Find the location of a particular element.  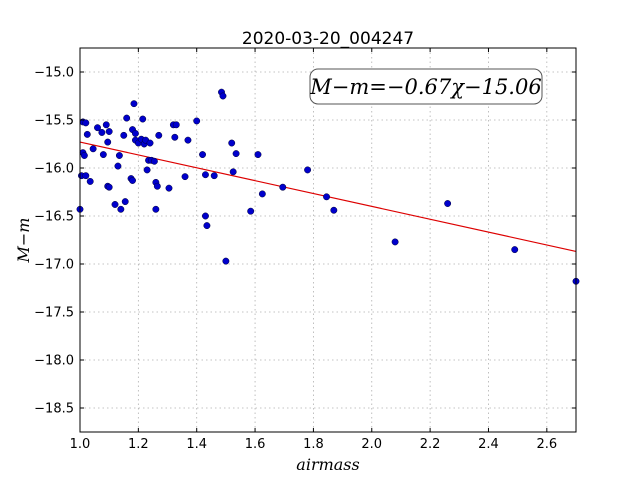

x-tick-label: 1.4 is located at coordinates (196, 444).